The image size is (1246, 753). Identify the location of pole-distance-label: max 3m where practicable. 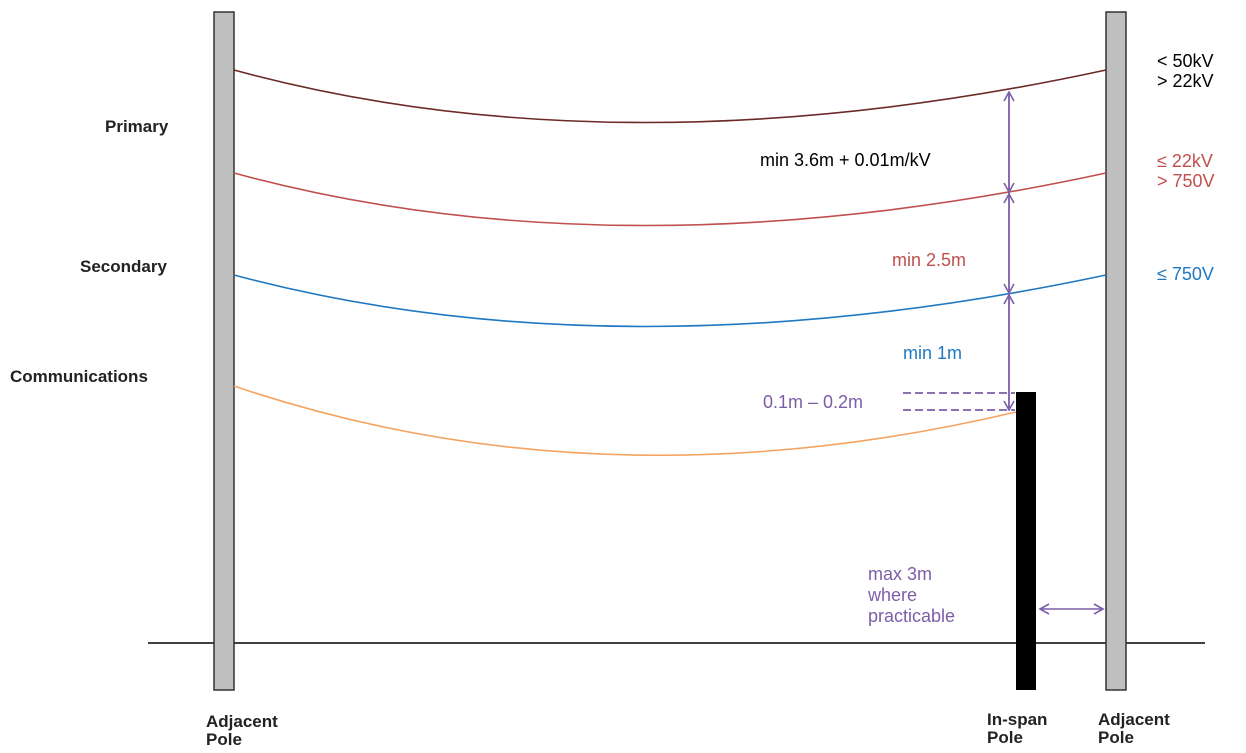
(911, 595).